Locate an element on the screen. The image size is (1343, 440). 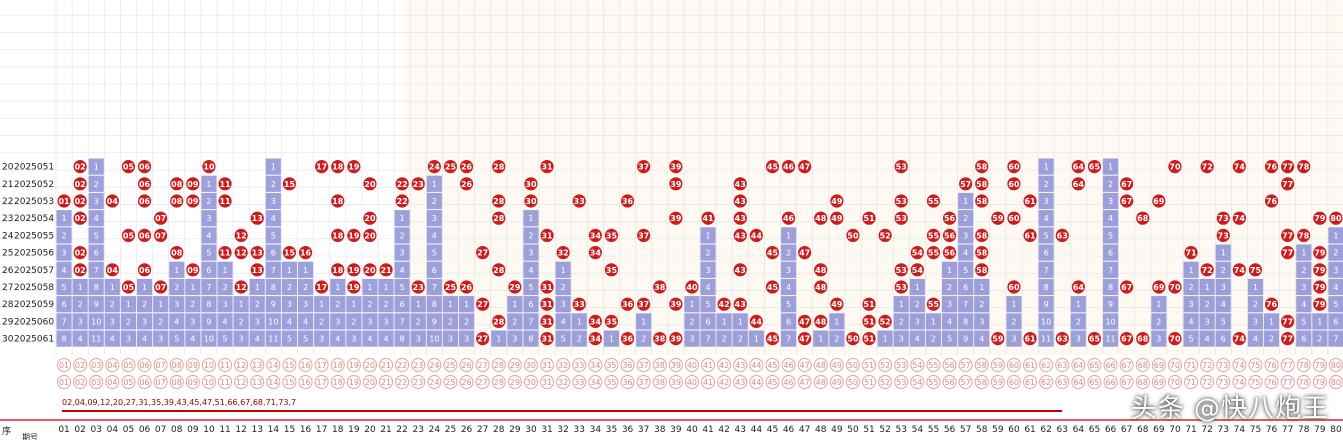
hit-number: 22 is located at coordinates (402, 184).